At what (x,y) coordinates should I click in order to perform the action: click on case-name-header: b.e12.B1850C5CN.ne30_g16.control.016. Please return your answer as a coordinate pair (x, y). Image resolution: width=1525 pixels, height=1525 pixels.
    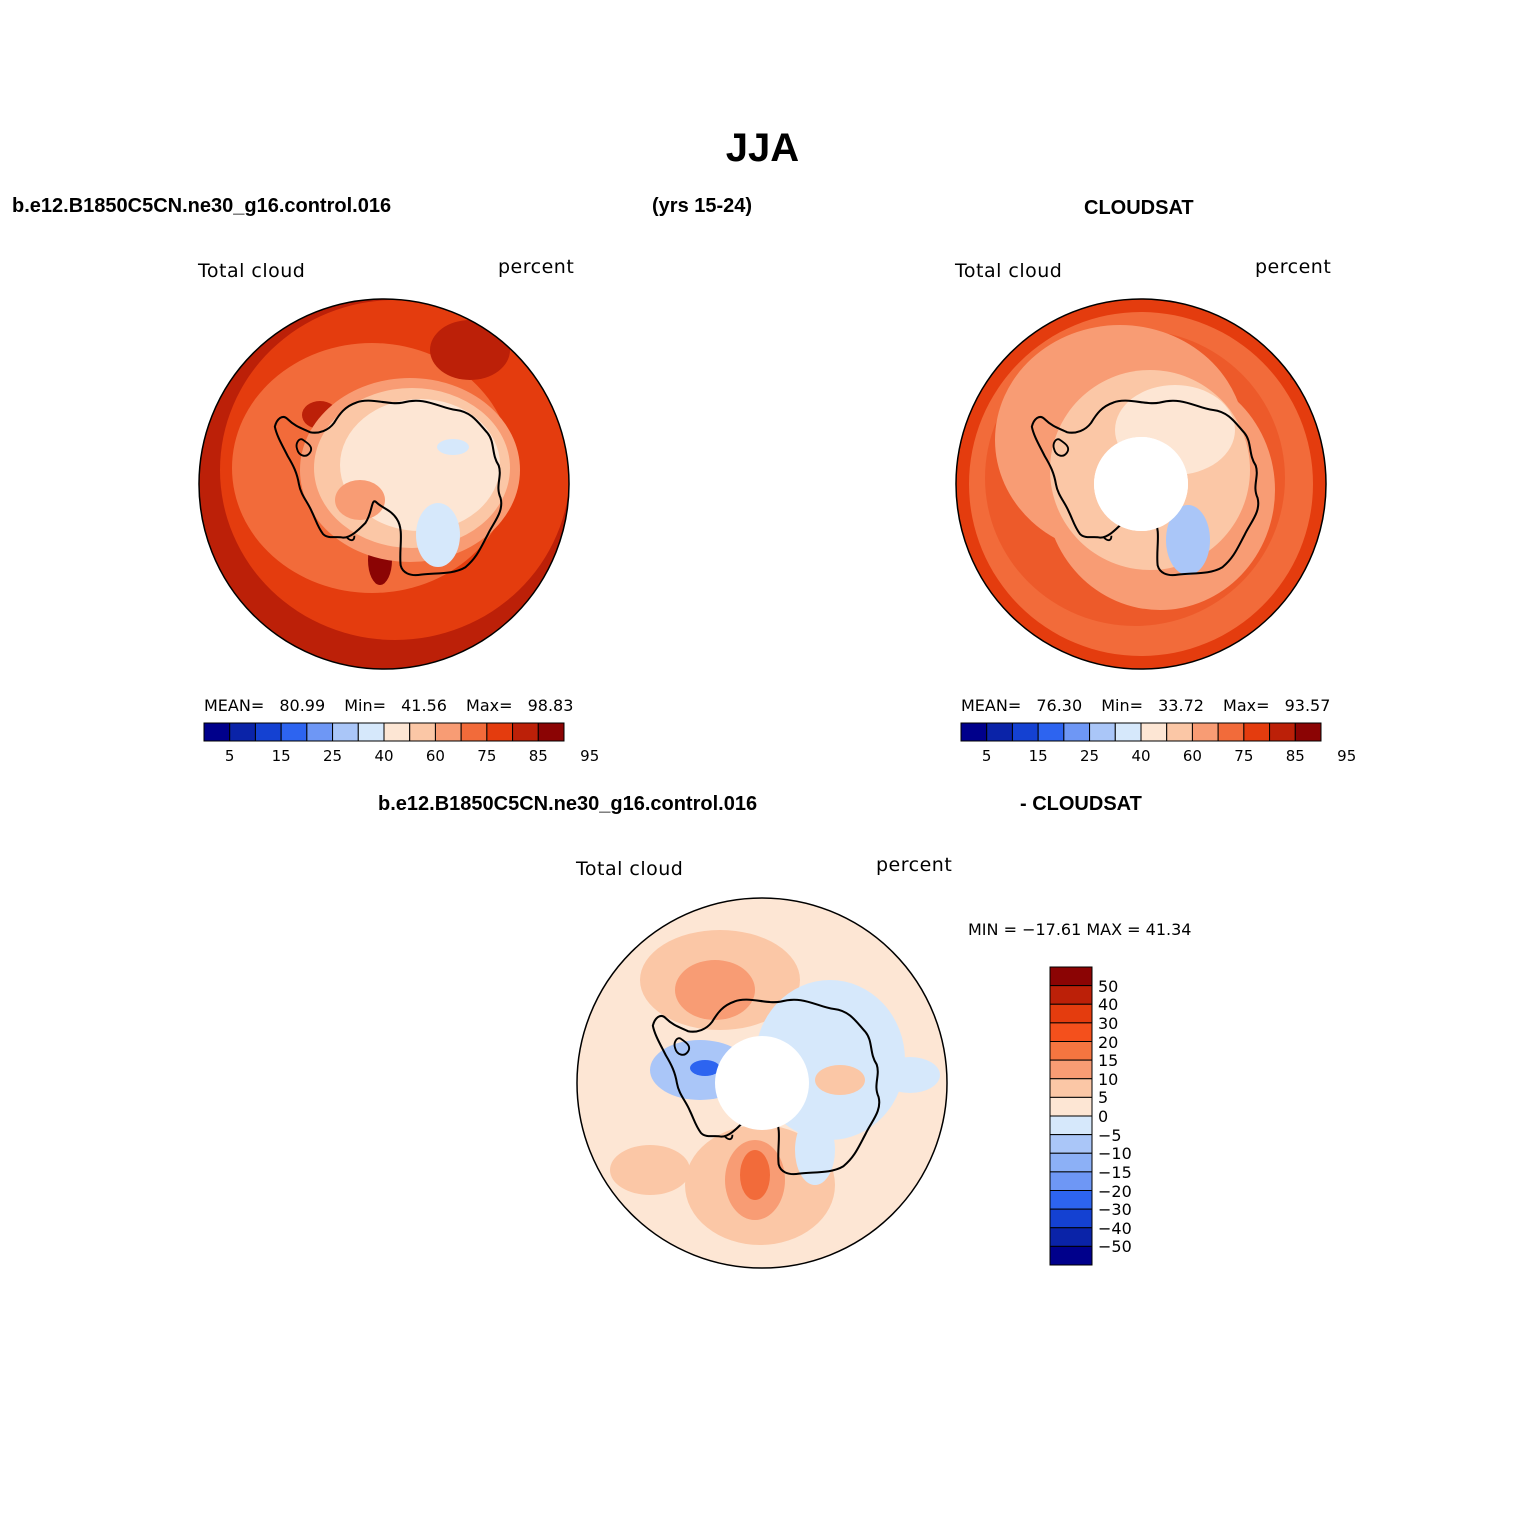
    Looking at the image, I should click on (202, 206).